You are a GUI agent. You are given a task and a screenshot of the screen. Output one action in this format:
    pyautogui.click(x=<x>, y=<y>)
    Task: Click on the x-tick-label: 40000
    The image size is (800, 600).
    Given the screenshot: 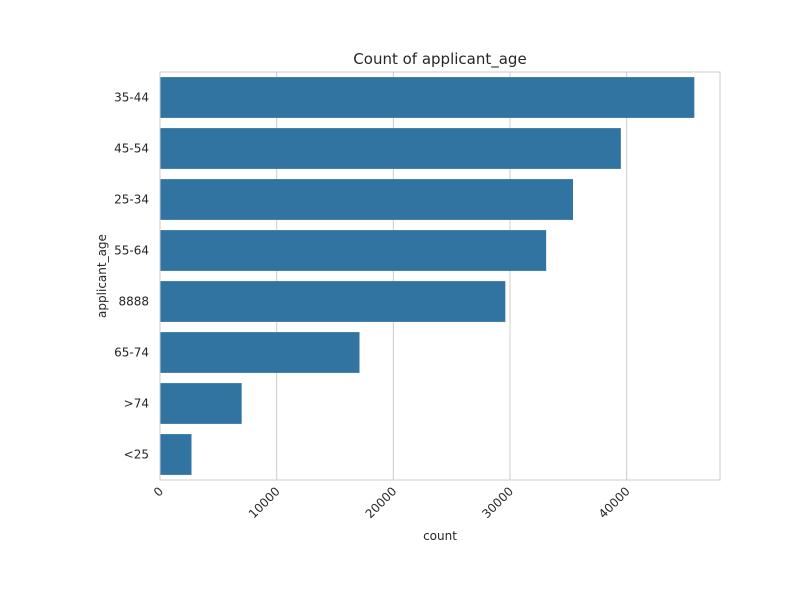 What is the action you would take?
    pyautogui.click(x=614, y=502)
    